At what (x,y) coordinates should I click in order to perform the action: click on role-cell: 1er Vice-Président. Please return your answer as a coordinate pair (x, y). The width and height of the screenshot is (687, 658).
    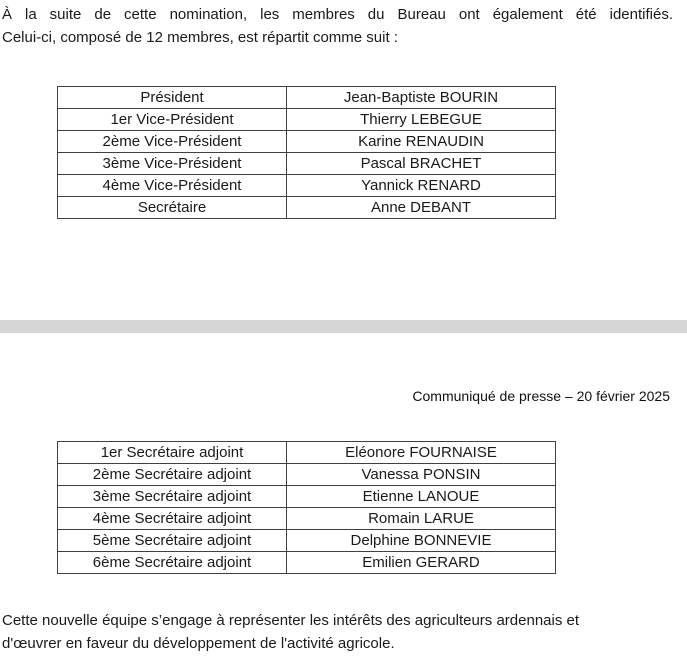
    Looking at the image, I should click on (172, 119).